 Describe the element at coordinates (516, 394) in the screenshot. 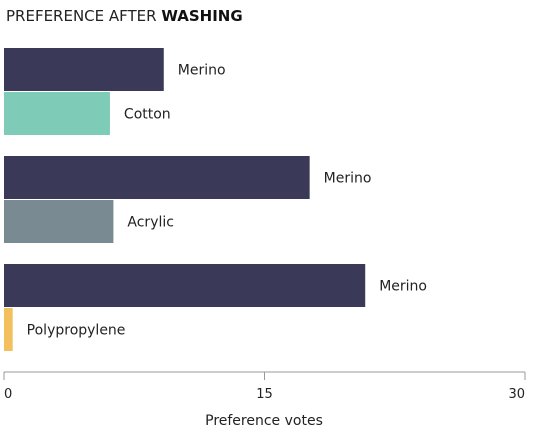

I see `x-tick-label-30: 30` at that location.